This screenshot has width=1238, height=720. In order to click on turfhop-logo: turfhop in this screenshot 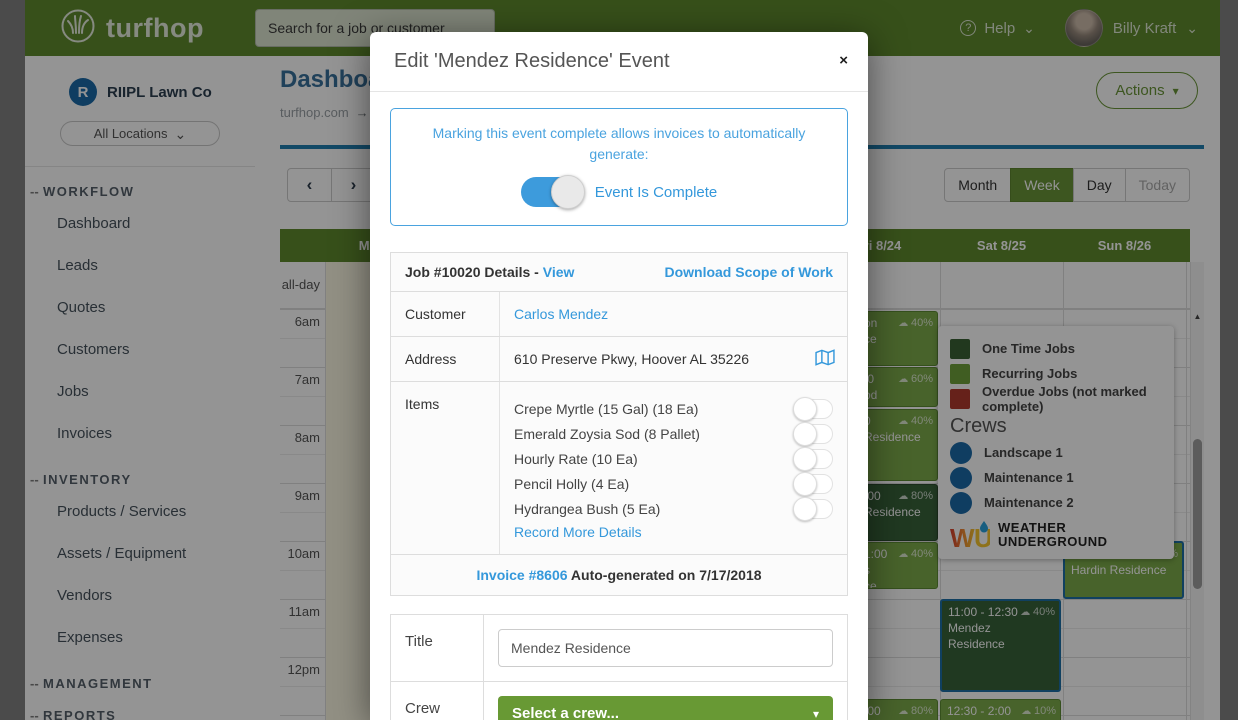, I will do `click(132, 28)`.